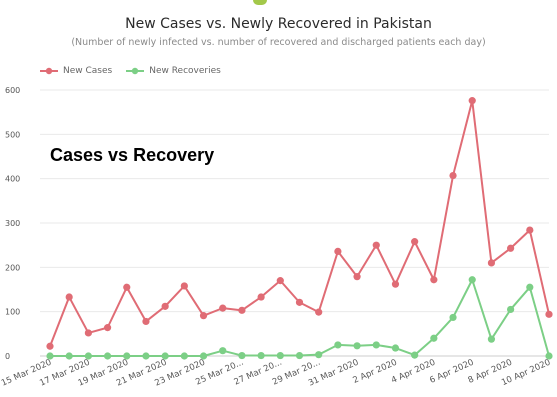  I want to click on legend-swatch-new-cases, so click(49, 71).